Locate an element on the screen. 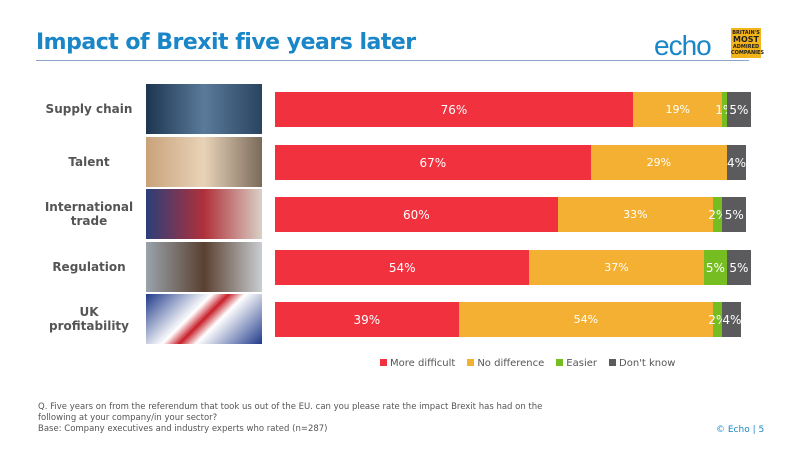  category-label: Talent is located at coordinates (89, 162).